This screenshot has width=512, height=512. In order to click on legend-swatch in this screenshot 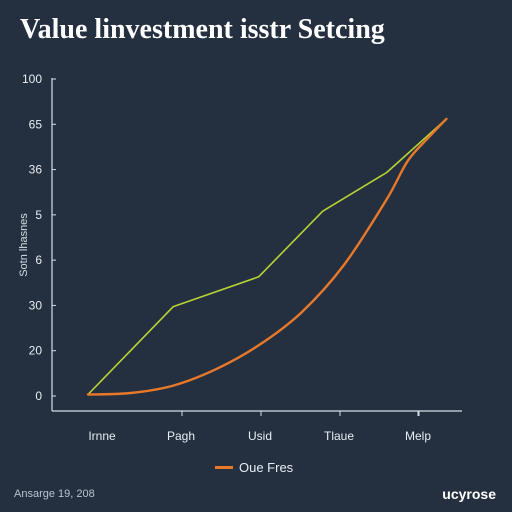, I will do `click(224, 467)`.